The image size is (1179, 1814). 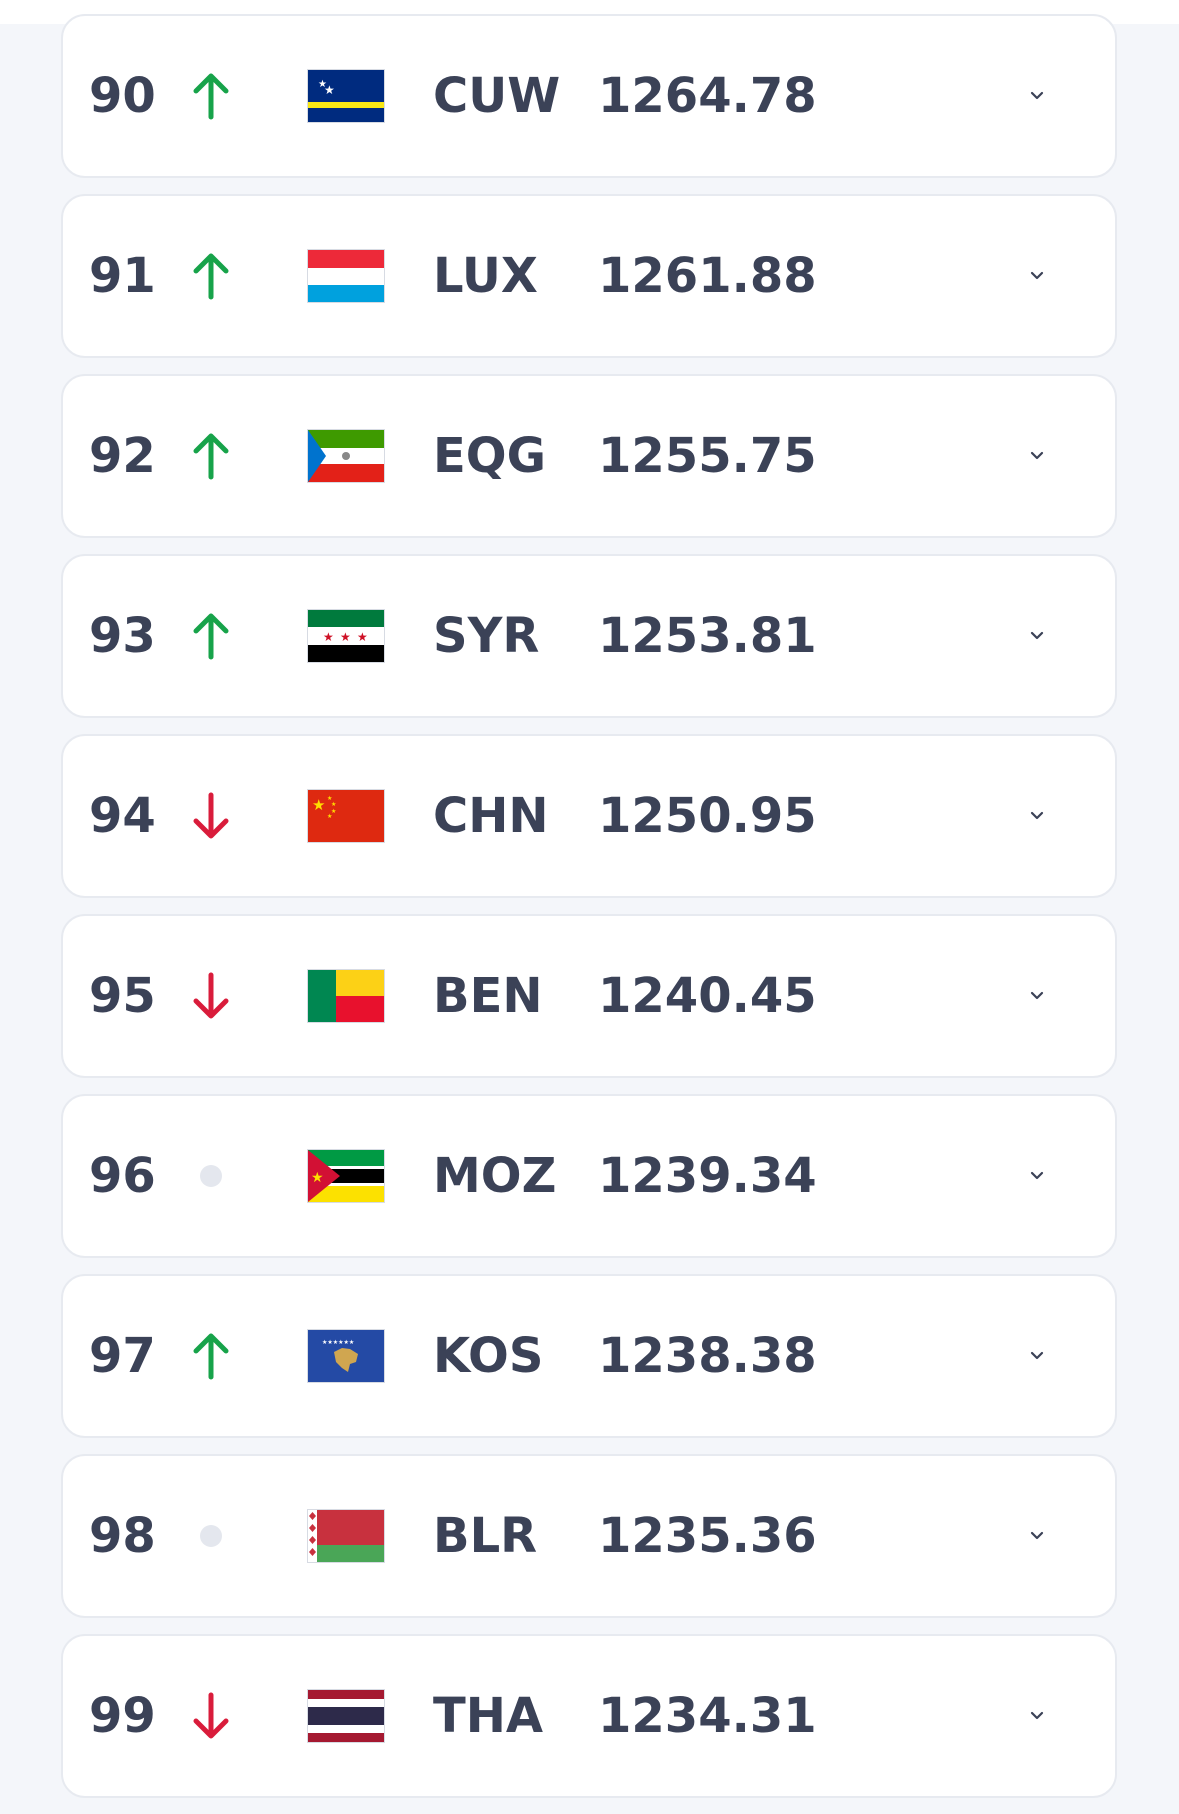 I want to click on ranking-row: 90 ★ ★ CUW 1264.78, so click(x=589, y=96).